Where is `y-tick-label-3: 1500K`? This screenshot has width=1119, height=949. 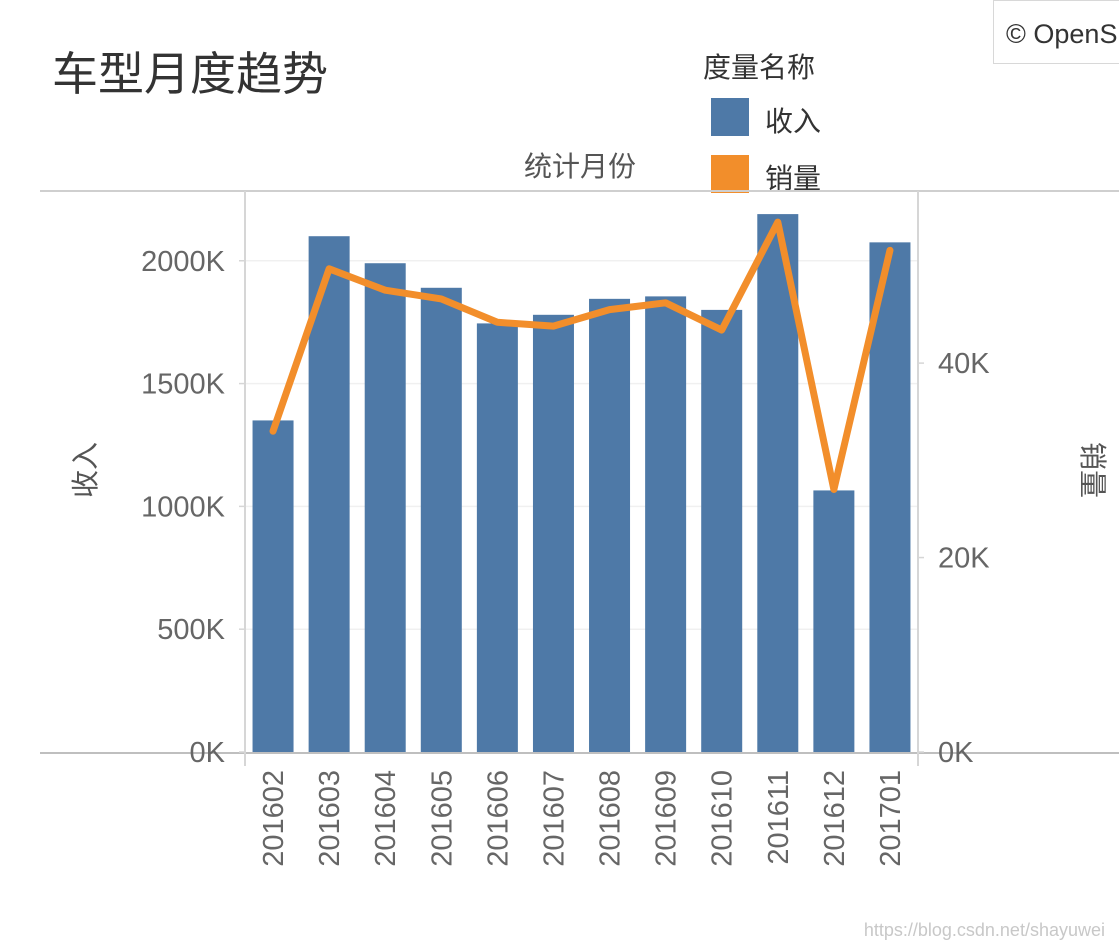 y-tick-label-3: 1500K is located at coordinates (183, 385).